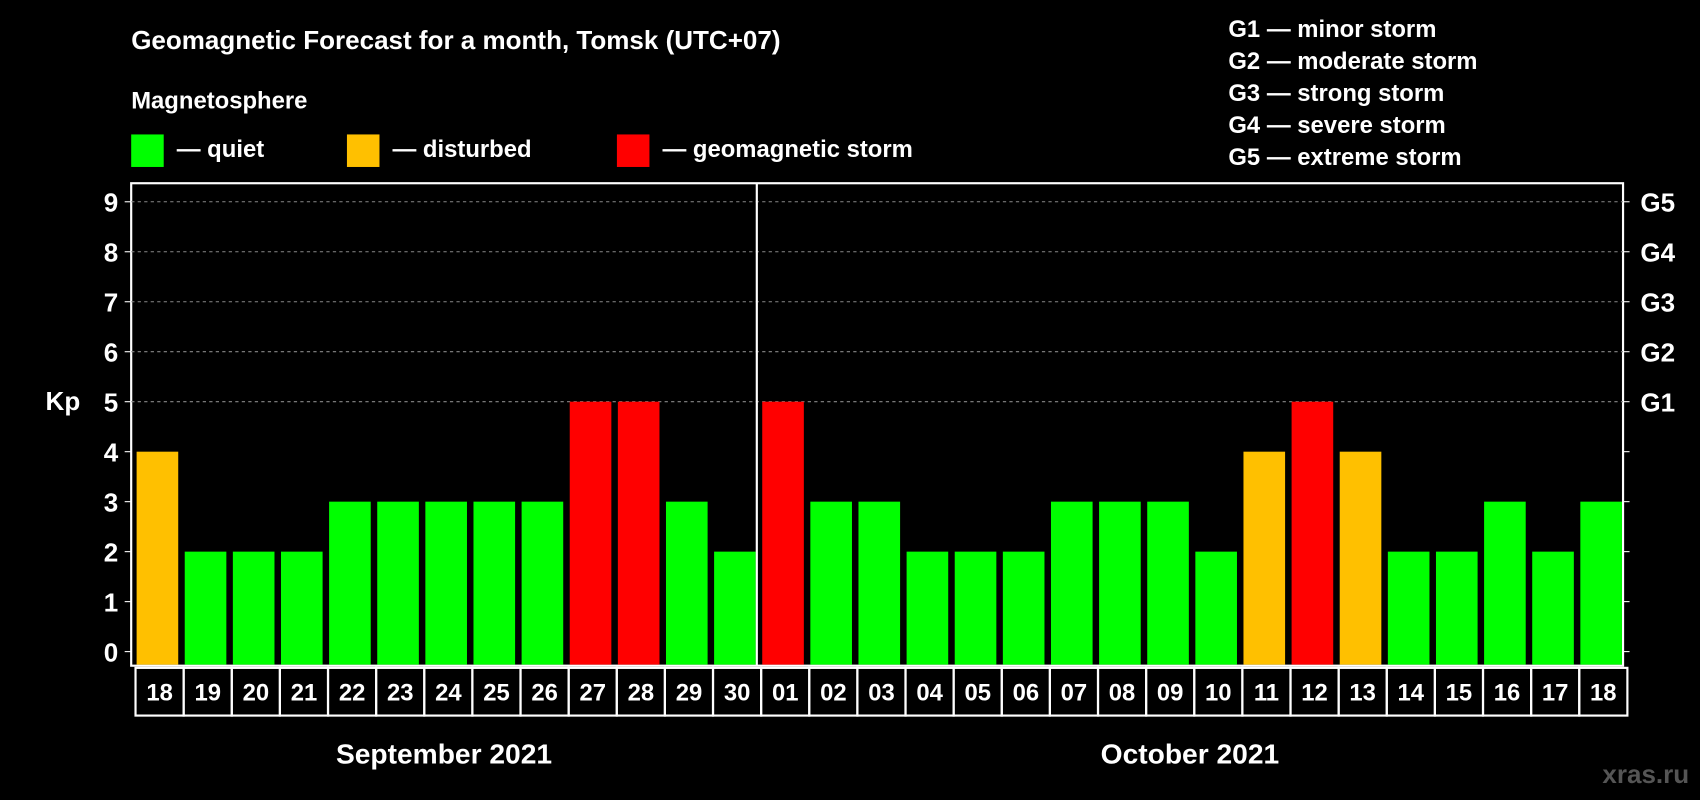 The height and width of the screenshot is (800, 1700). I want to click on right-tick-label: G2, so click(1657, 352).